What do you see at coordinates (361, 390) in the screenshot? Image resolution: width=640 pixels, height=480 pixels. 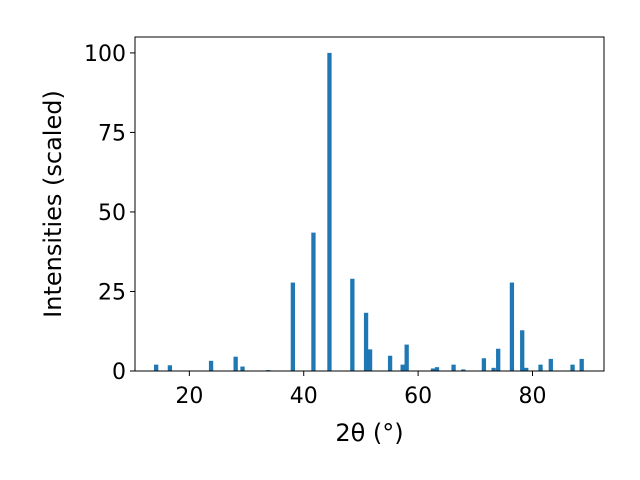 I see `x-axis-ticks: 20 40 60 80` at bounding box center [361, 390].